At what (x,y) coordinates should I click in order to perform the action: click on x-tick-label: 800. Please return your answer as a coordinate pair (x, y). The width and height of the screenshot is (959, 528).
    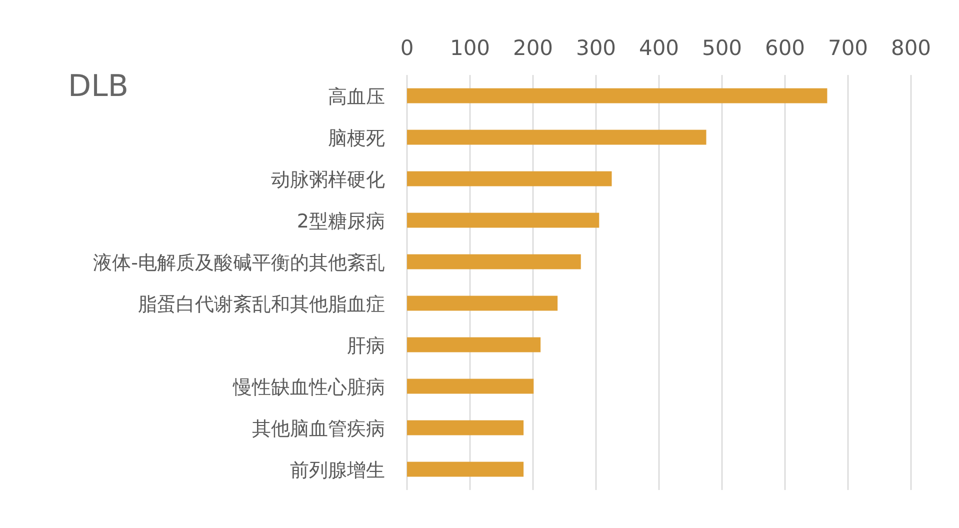
    Looking at the image, I should click on (911, 48).